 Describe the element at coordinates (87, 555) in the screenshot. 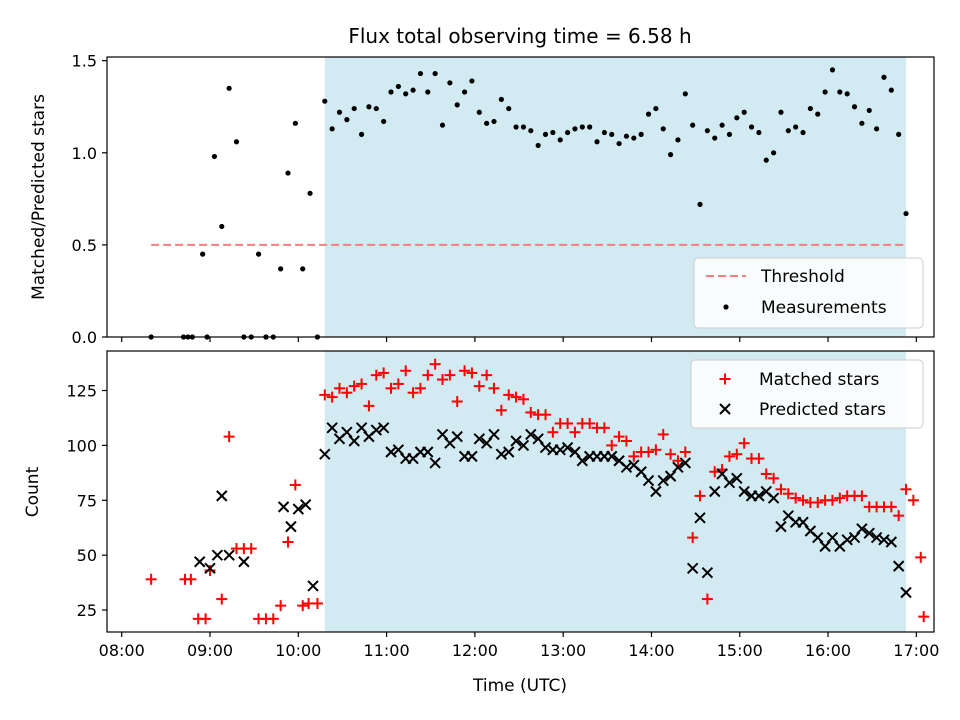

I see `count-y-tick-label: 50` at that location.